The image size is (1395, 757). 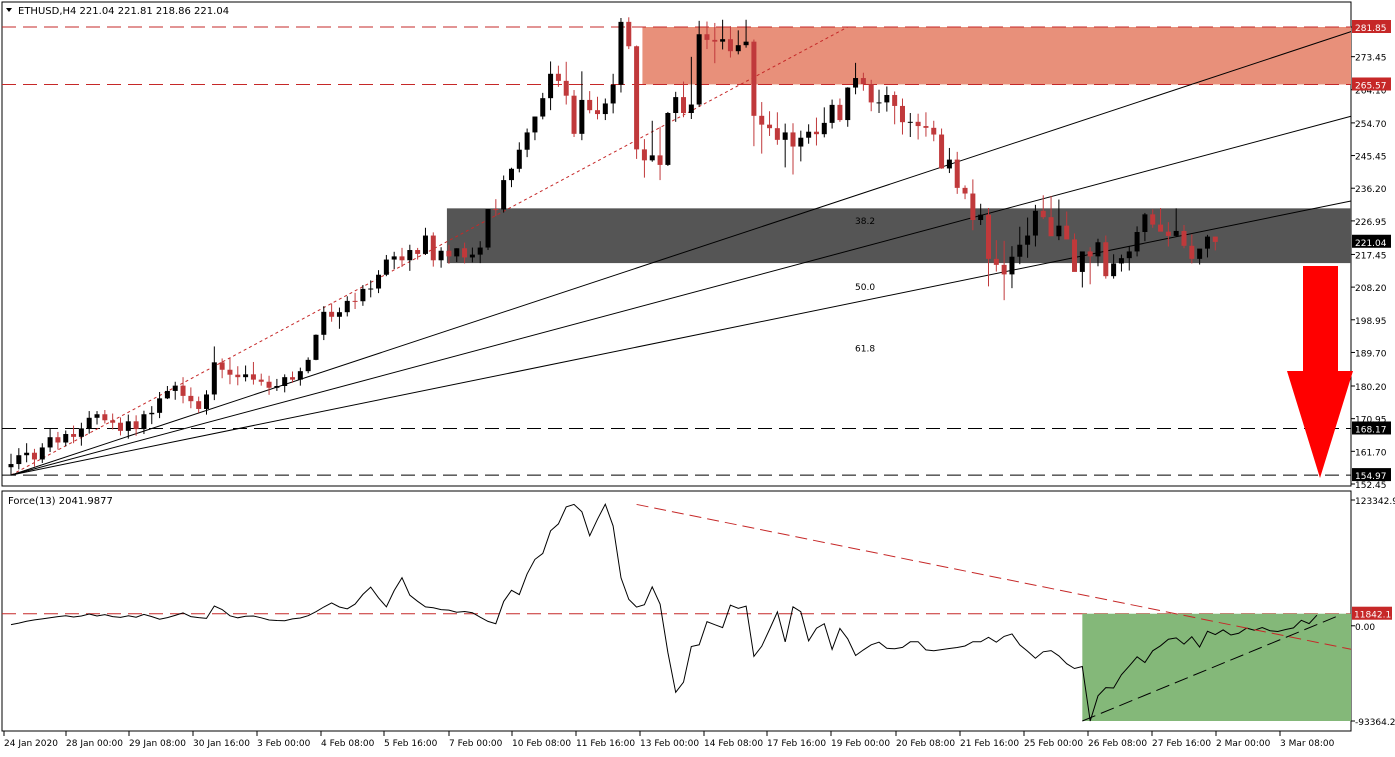 What do you see at coordinates (865, 288) in the screenshot?
I see `fib-fan-label-50.0: 50.0` at bounding box center [865, 288].